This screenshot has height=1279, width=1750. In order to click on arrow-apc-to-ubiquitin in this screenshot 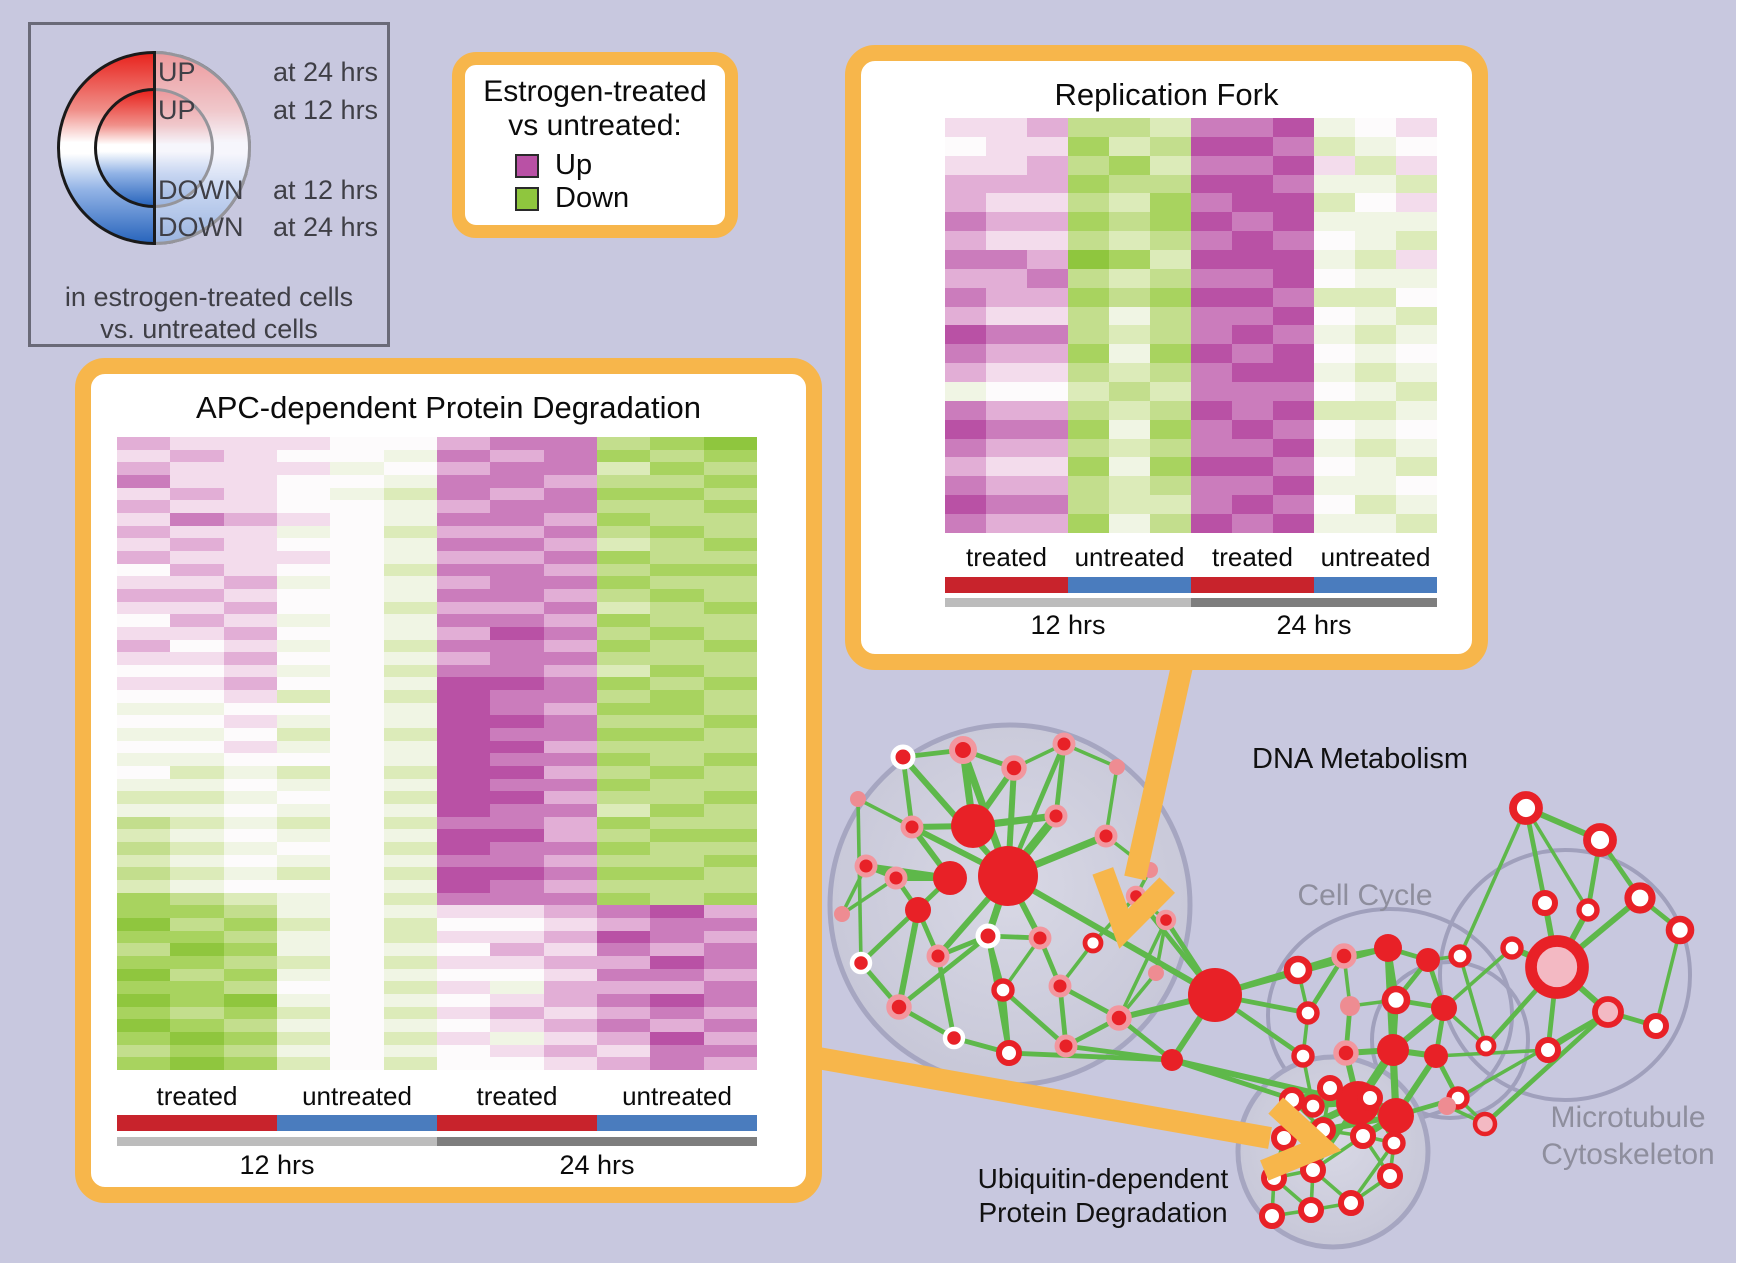, I will do `click(1044, 1098)`.